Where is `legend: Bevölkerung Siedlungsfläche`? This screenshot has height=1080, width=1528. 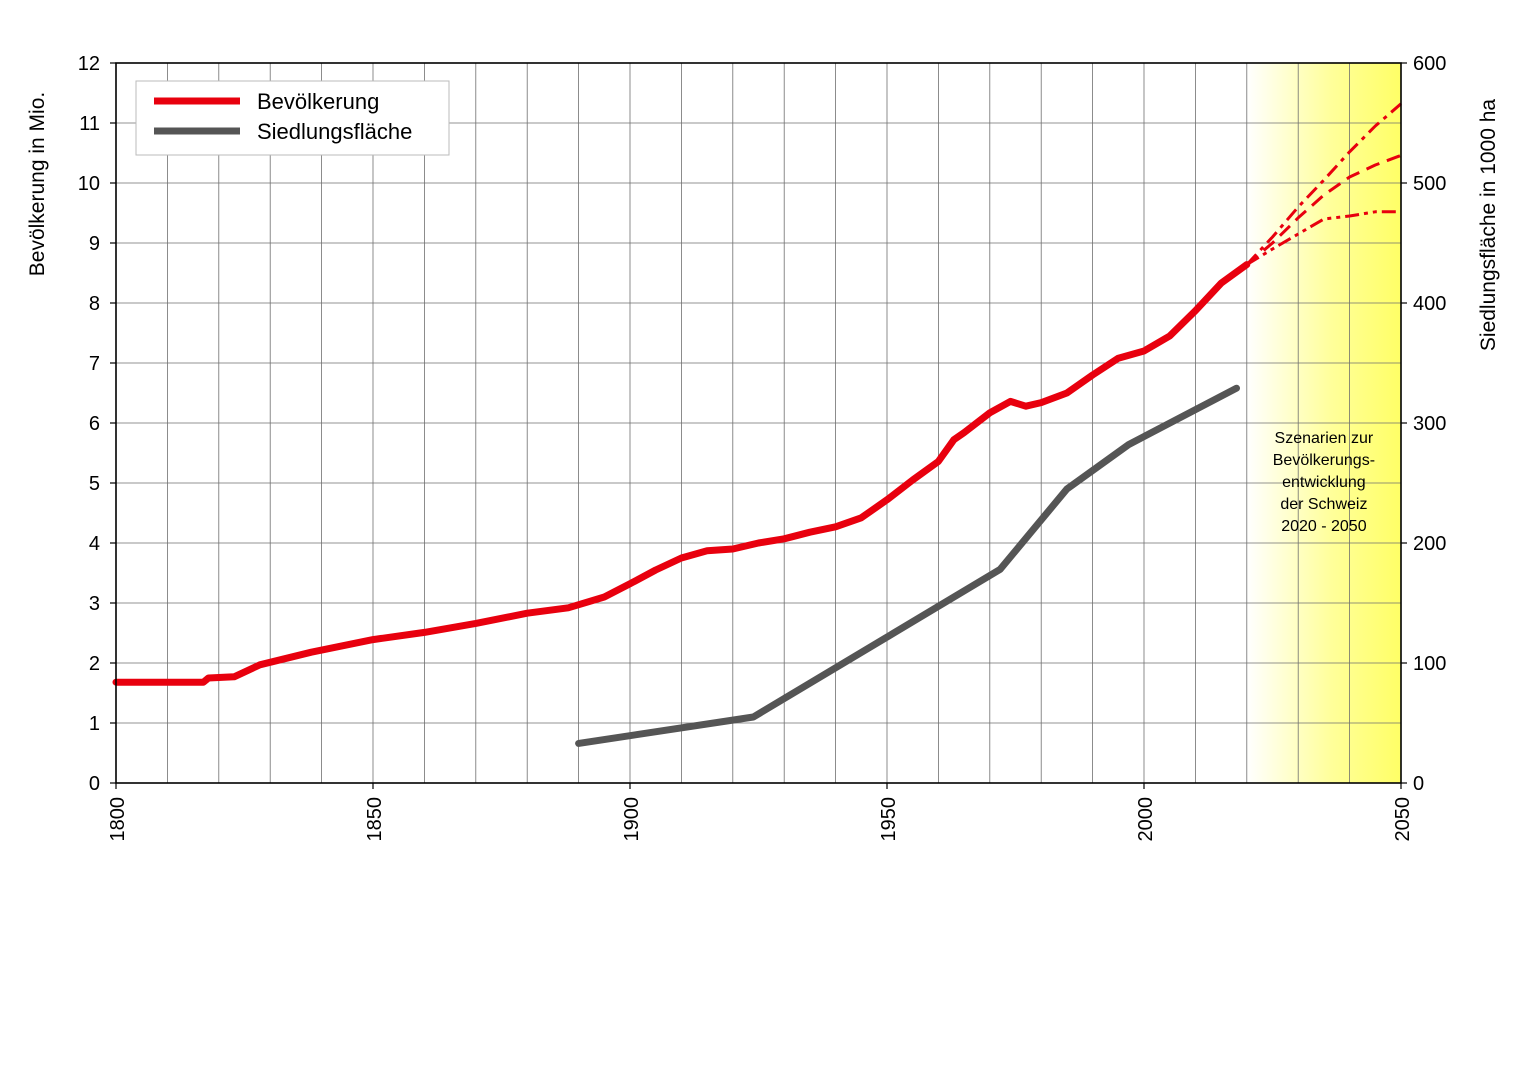
legend: Bevölkerung Siedlungsfläche is located at coordinates (292, 118).